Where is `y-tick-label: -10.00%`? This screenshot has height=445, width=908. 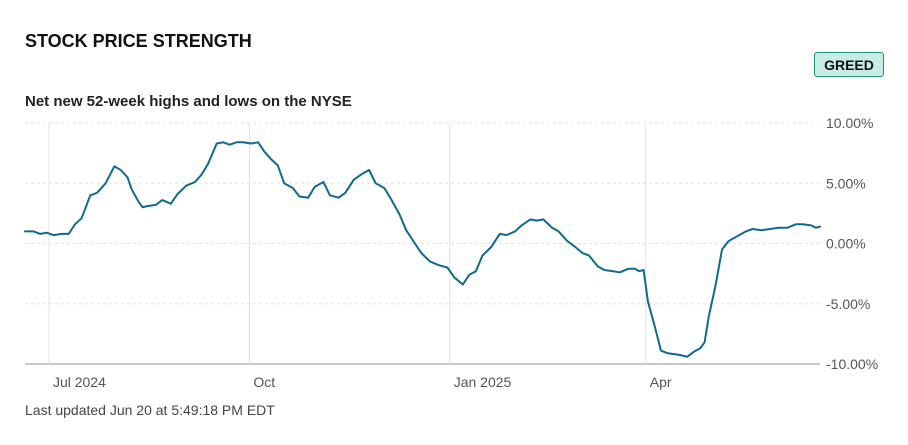 y-tick-label: -10.00% is located at coordinates (852, 364).